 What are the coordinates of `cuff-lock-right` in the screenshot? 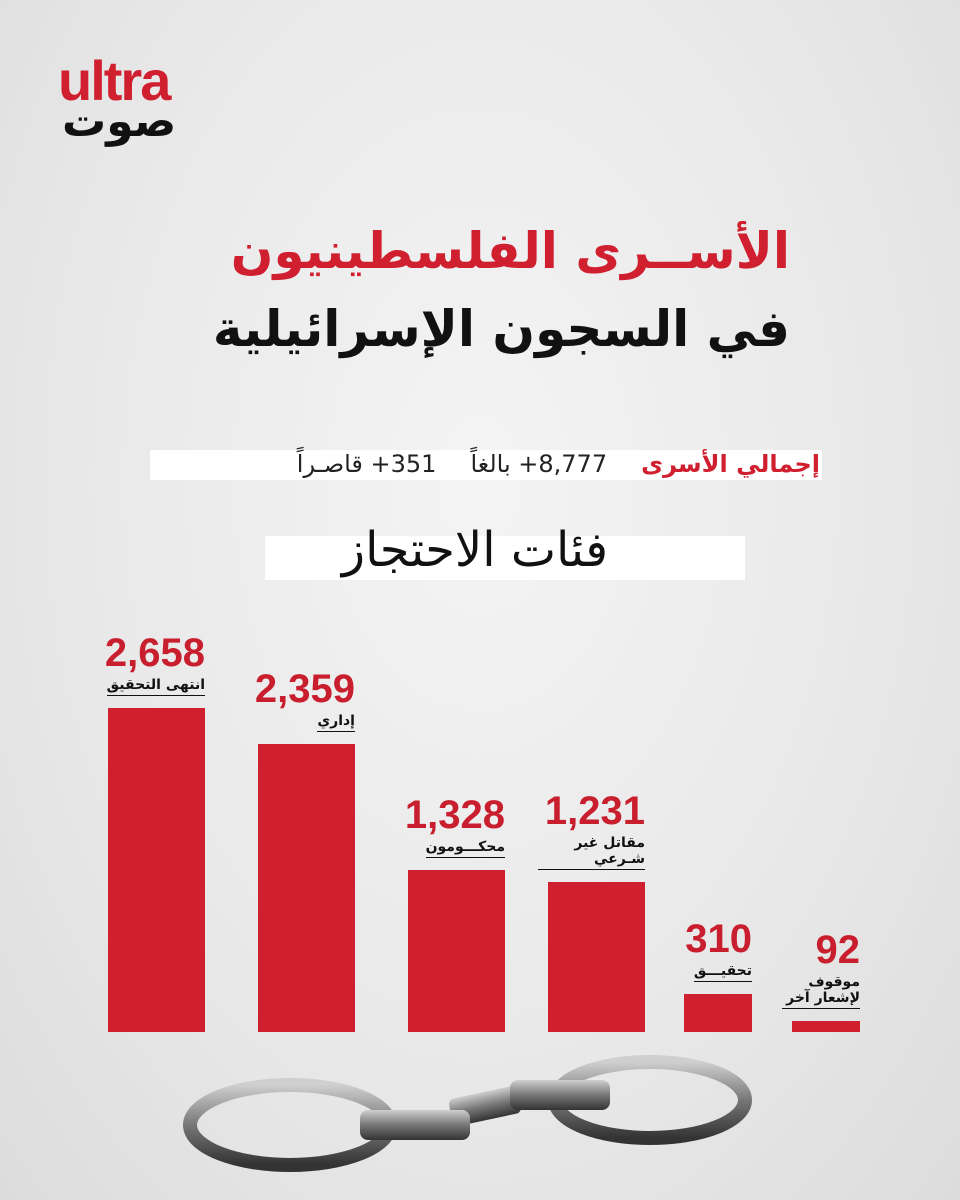 It's located at (560, 1095).